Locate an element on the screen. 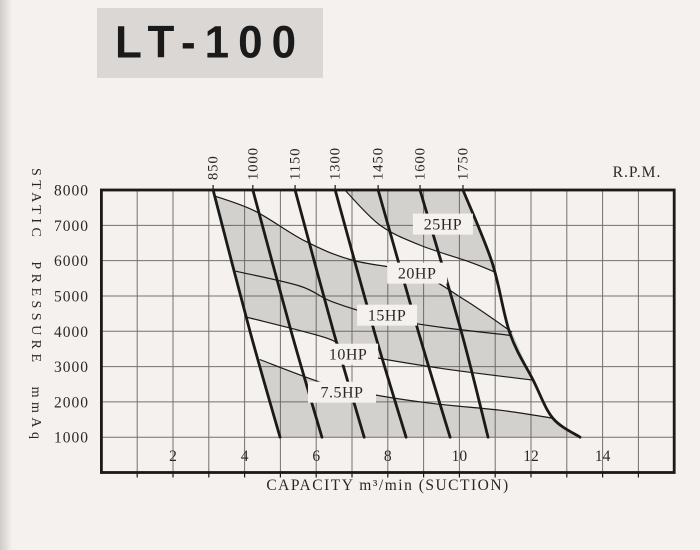 This screenshot has width=700, height=550. x-tick-label-12: 12 is located at coordinates (531, 456).